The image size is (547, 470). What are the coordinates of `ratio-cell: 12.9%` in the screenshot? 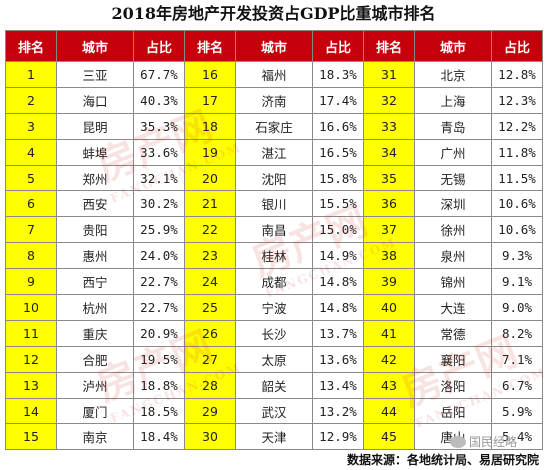 It's located at (338, 437).